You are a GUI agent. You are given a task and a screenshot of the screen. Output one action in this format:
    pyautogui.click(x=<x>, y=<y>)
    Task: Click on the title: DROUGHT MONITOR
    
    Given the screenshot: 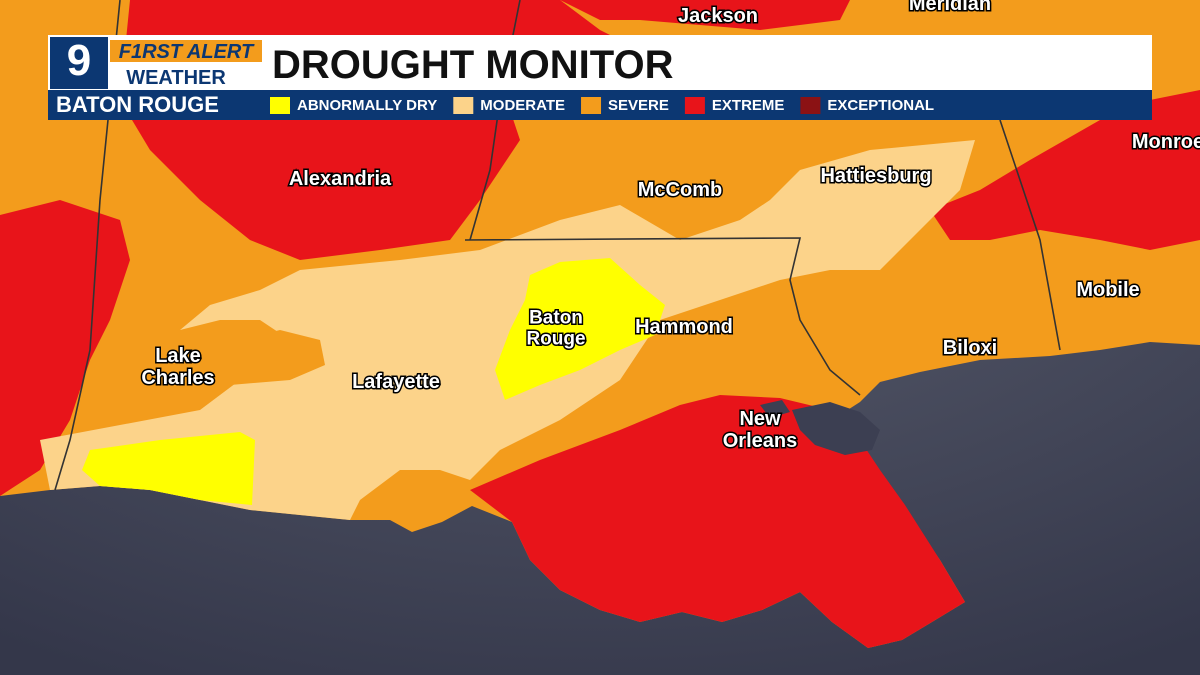 What is the action you would take?
    pyautogui.click(x=473, y=65)
    